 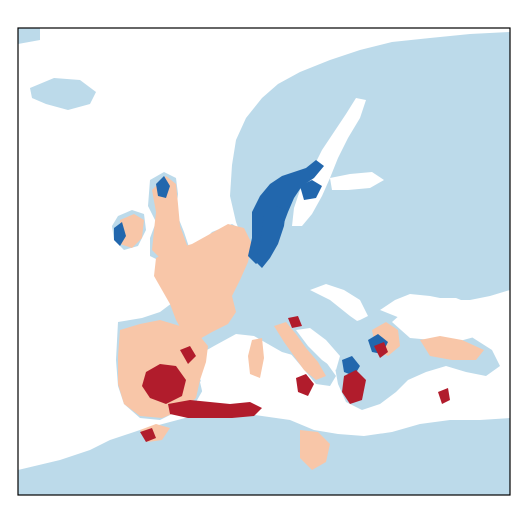 I want to click on loss-adriatic, so click(x=295, y=322).